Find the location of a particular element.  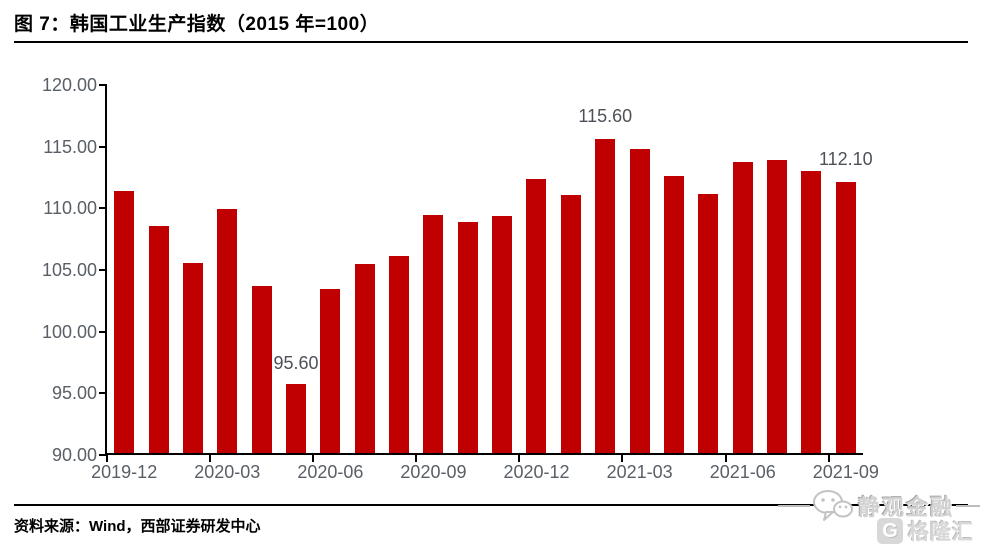

y-axis-label: 90.00 is located at coordinates (74, 455).